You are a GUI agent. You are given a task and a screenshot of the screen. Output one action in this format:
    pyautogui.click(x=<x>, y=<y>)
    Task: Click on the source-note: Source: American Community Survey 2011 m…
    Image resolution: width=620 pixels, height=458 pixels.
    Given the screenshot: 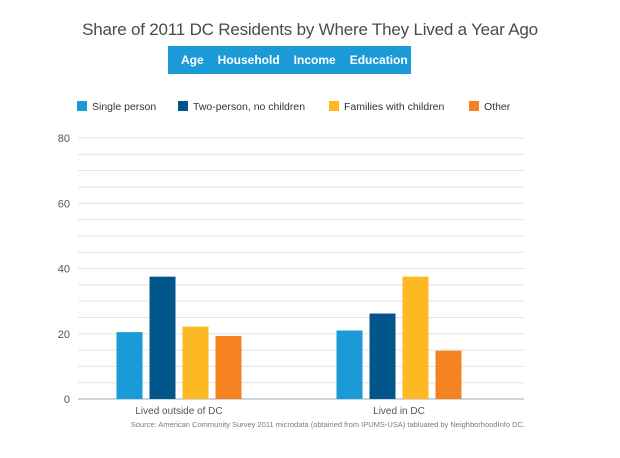 What is the action you would take?
    pyautogui.click(x=327, y=424)
    